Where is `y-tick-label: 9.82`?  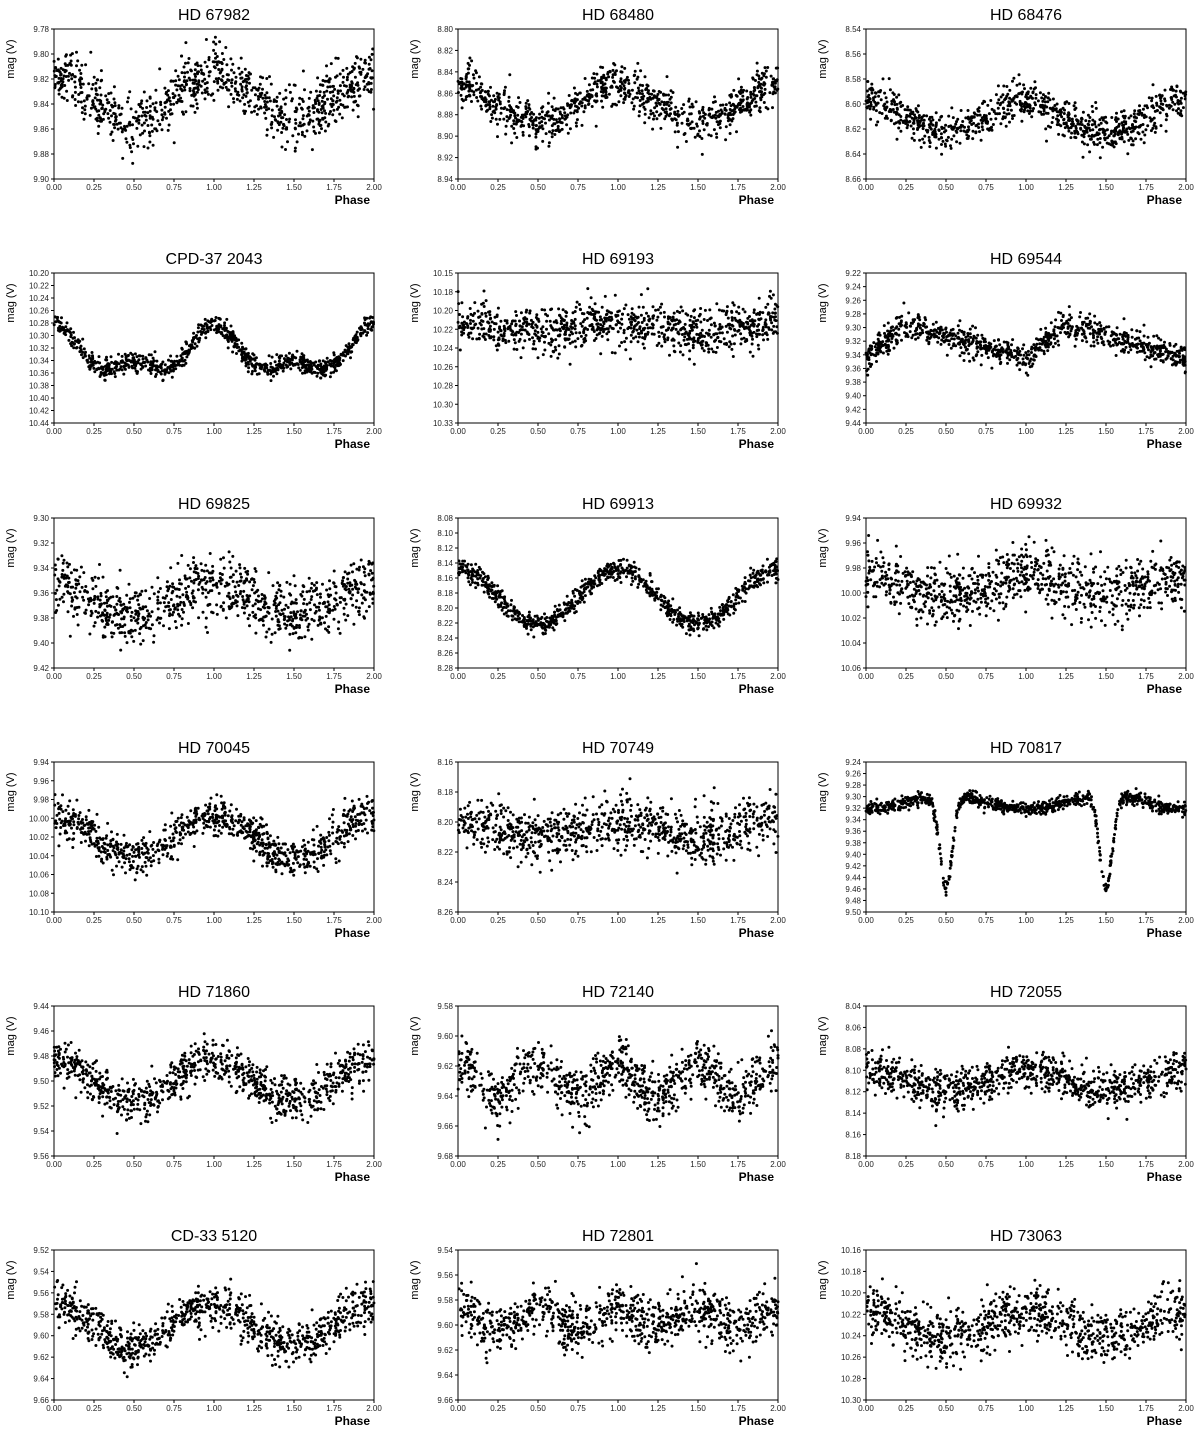 y-tick-label: 9.82 is located at coordinates (41, 79).